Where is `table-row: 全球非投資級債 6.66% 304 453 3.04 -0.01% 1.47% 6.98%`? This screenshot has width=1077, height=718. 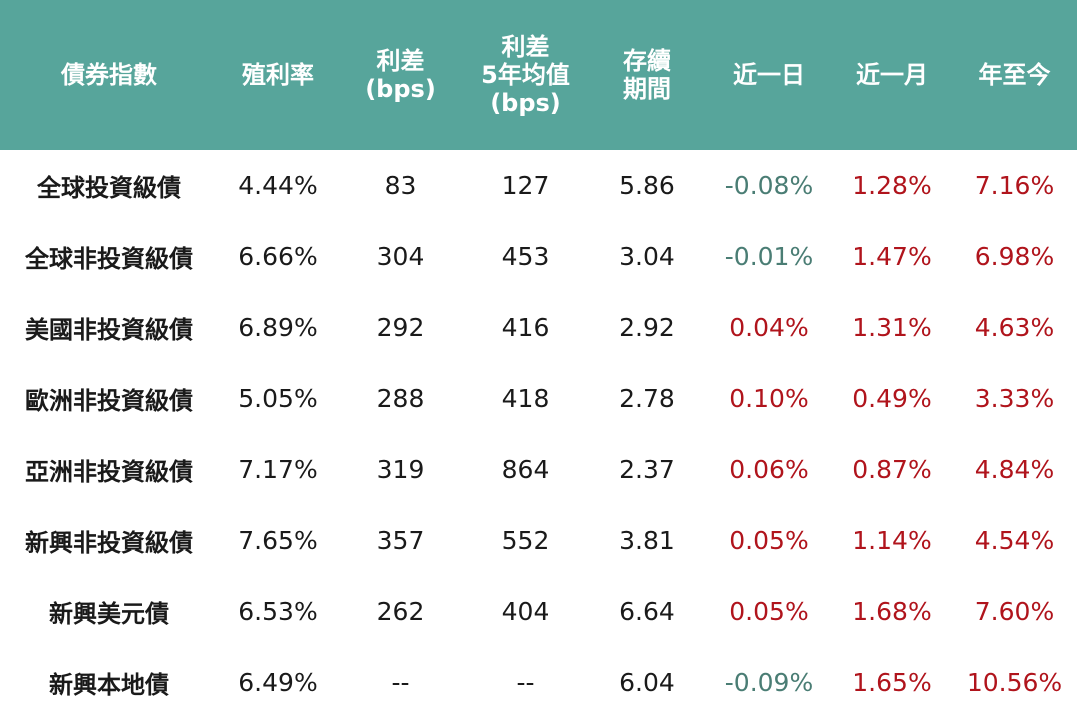
table-row: 全球非投資級債 6.66% 304 453 3.04 -0.01% 1.47% 6.98% is located at coordinates (538, 256).